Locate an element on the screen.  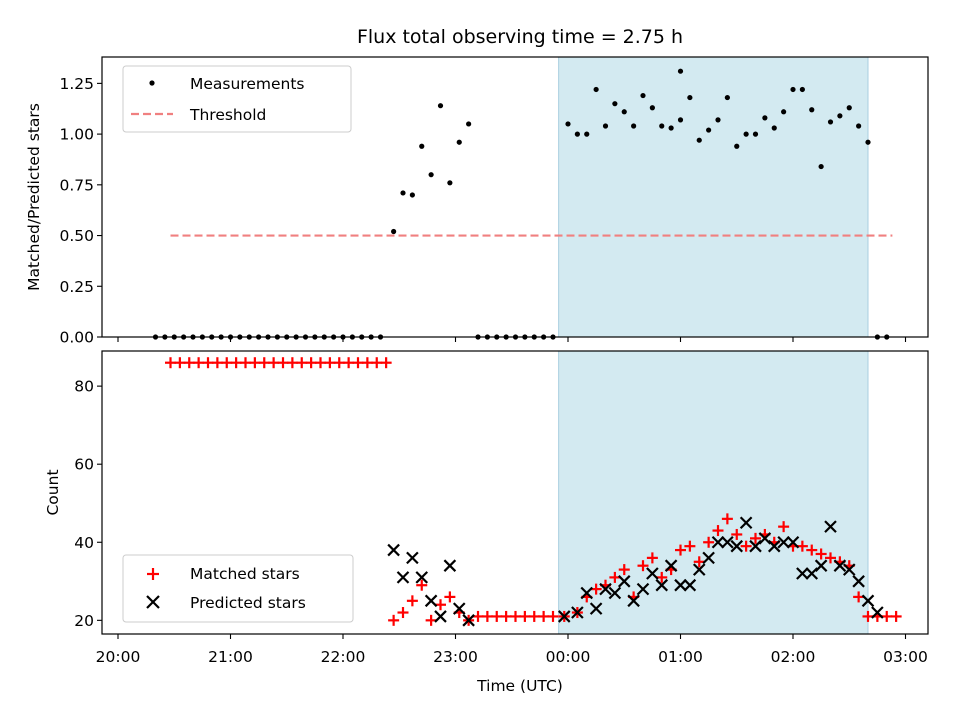
chart-title: Flux total observing time = 2.75 h is located at coordinates (520, 37).